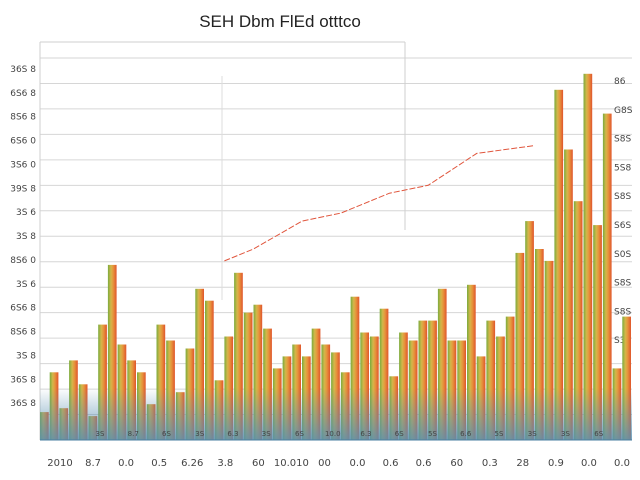 The image size is (640, 480). I want to click on y-tick-label: 39S 8, so click(23, 189).